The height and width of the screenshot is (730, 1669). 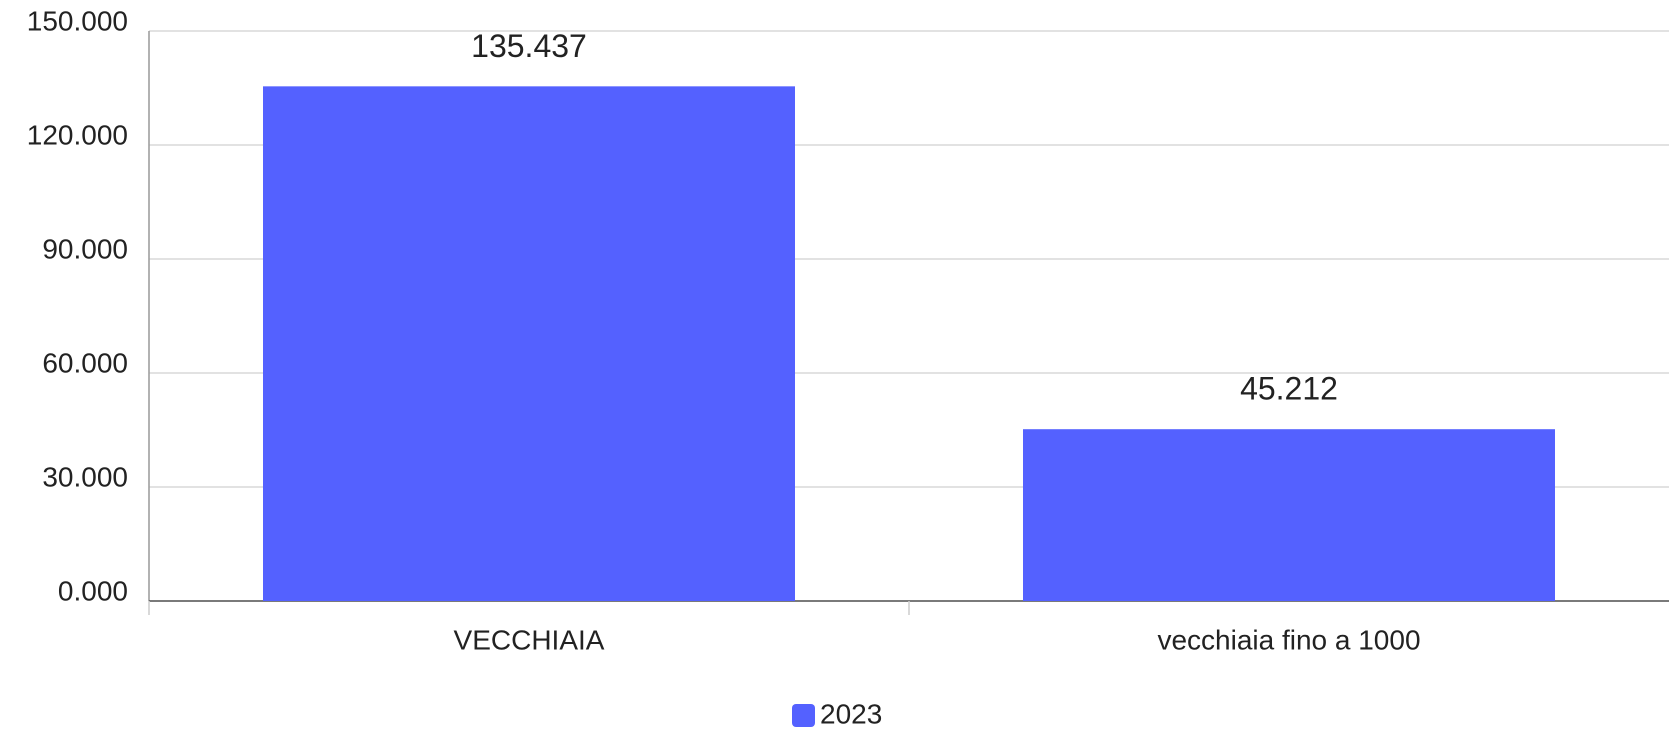 What do you see at coordinates (85, 476) in the screenshot?
I see `y-tick-label: 30.000` at bounding box center [85, 476].